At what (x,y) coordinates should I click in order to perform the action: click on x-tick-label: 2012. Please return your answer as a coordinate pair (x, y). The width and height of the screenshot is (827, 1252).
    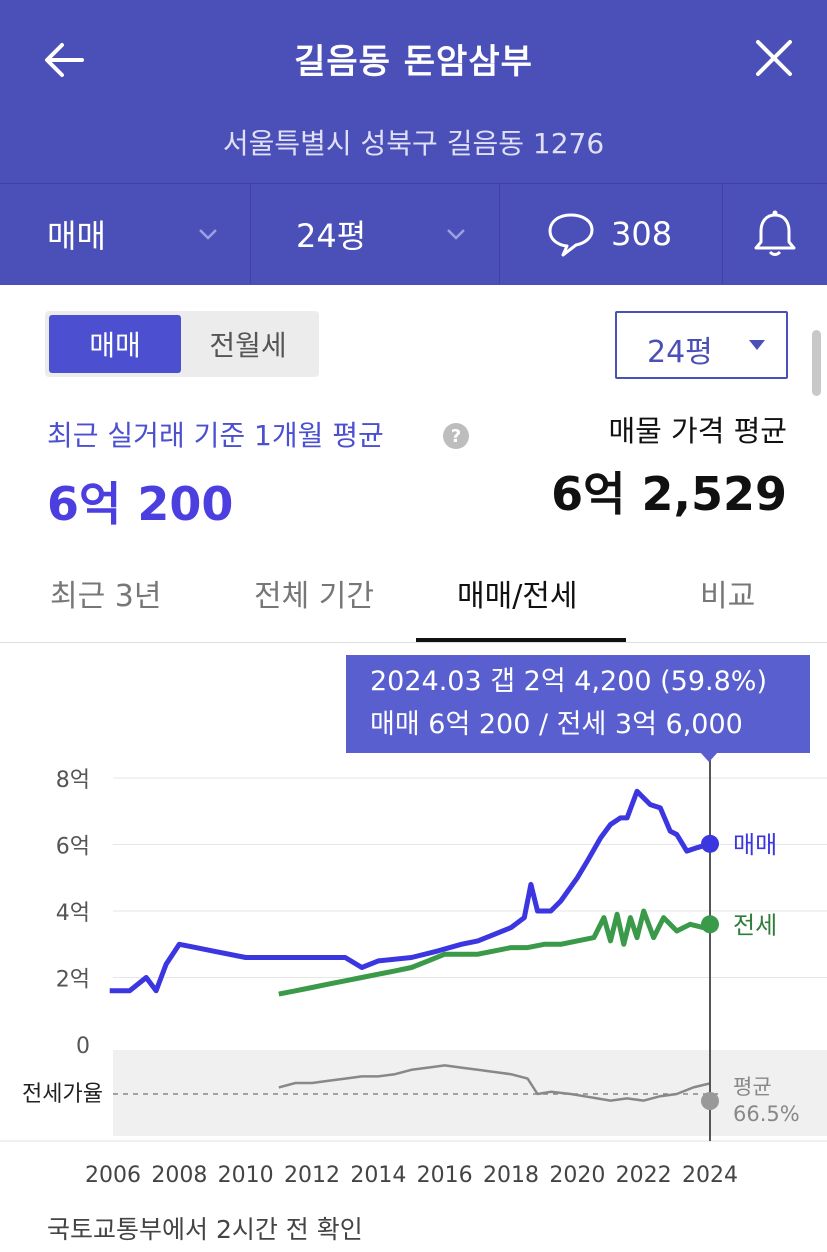
    Looking at the image, I should click on (312, 1175).